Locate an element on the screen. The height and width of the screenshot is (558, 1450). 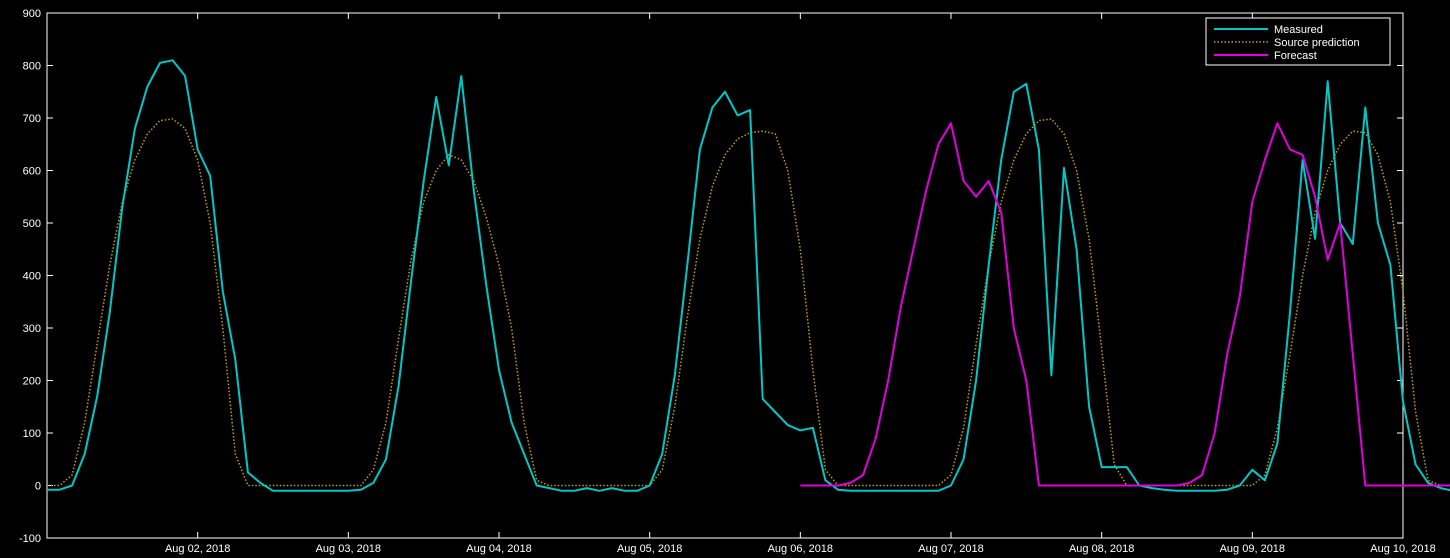
legend-label: Source prediction is located at coordinates (1317, 43).